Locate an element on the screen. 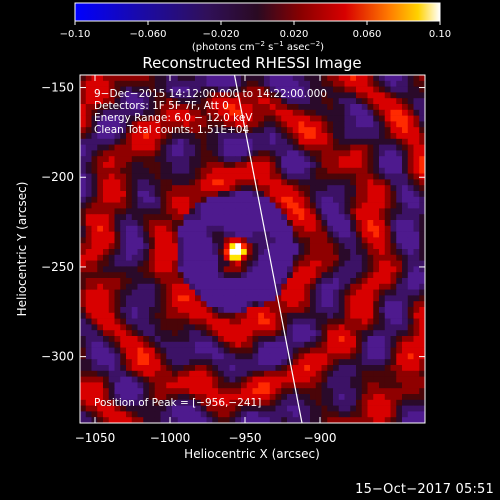 This screenshot has height=500, width=500. colorbar-tick-label: −0.10 is located at coordinates (75, 34).